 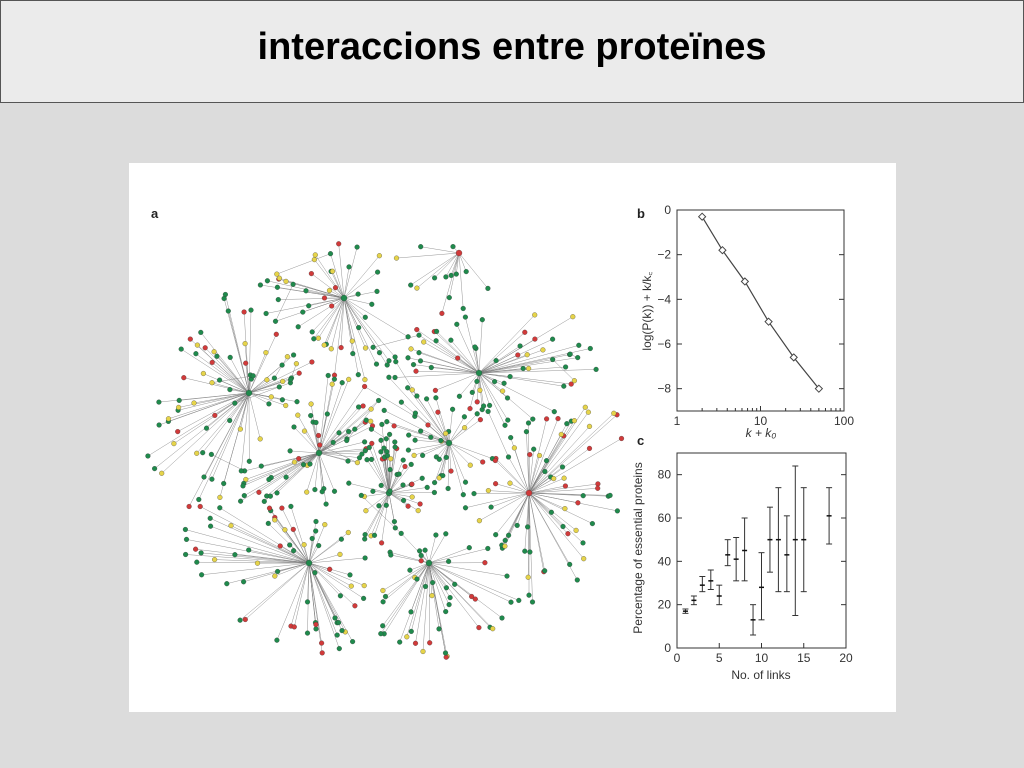 What do you see at coordinates (641, 213) in the screenshot?
I see `panel-letter-b: b` at bounding box center [641, 213].